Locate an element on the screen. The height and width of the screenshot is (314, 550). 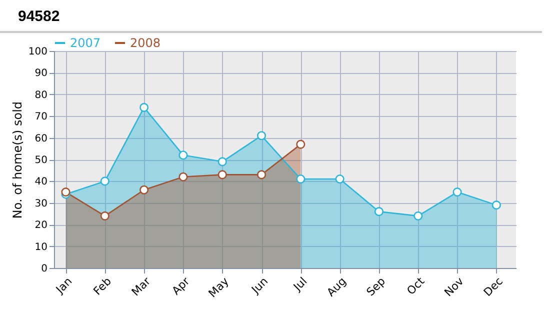
x-tick-label: Jun is located at coordinates (259, 285).